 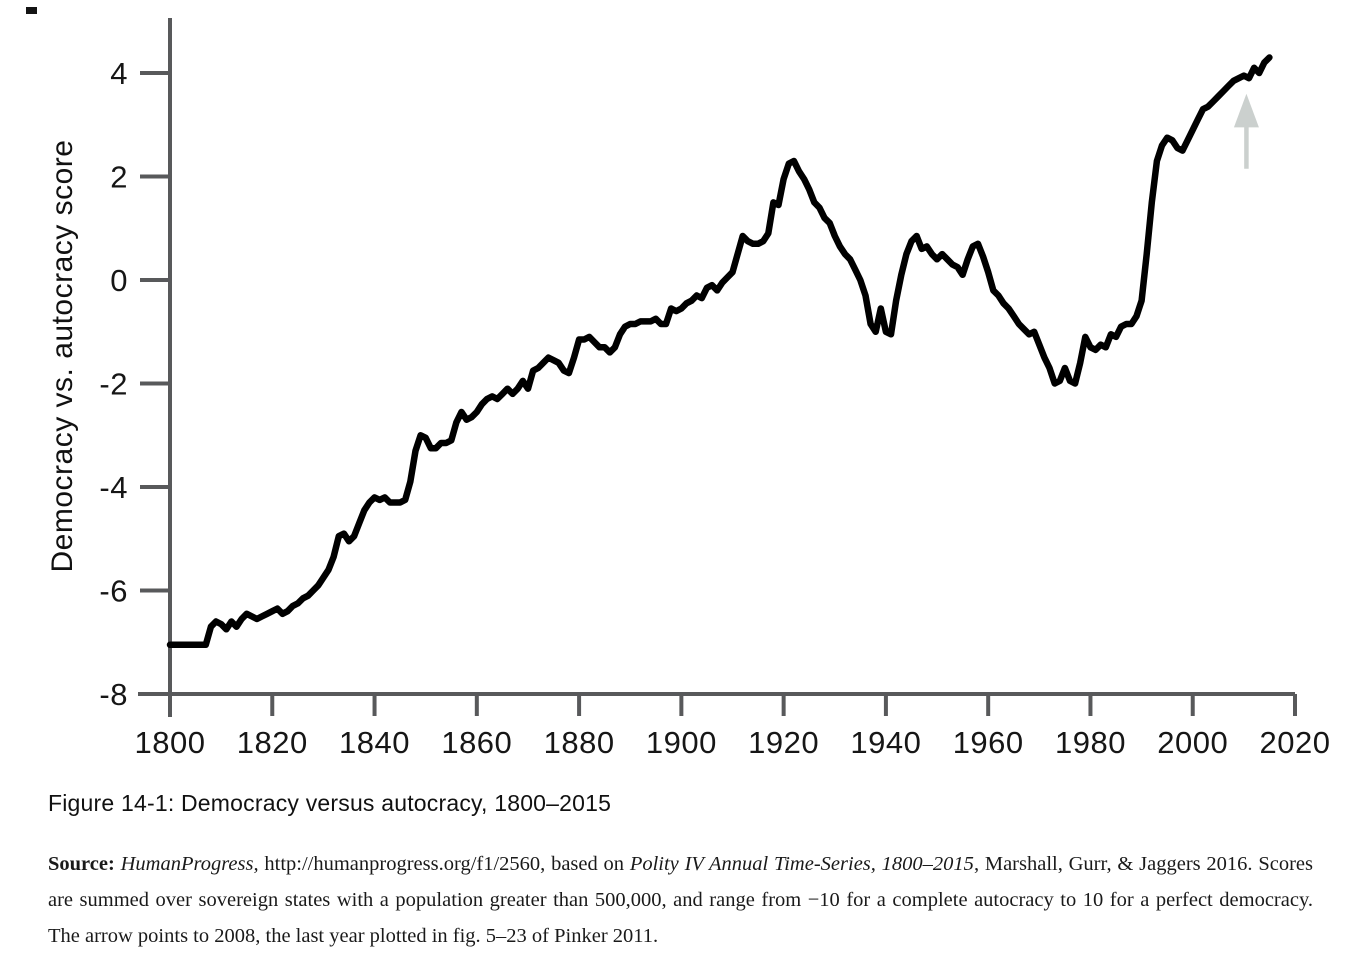 What do you see at coordinates (31, 10) in the screenshot?
I see `print-artifact-mark` at bounding box center [31, 10].